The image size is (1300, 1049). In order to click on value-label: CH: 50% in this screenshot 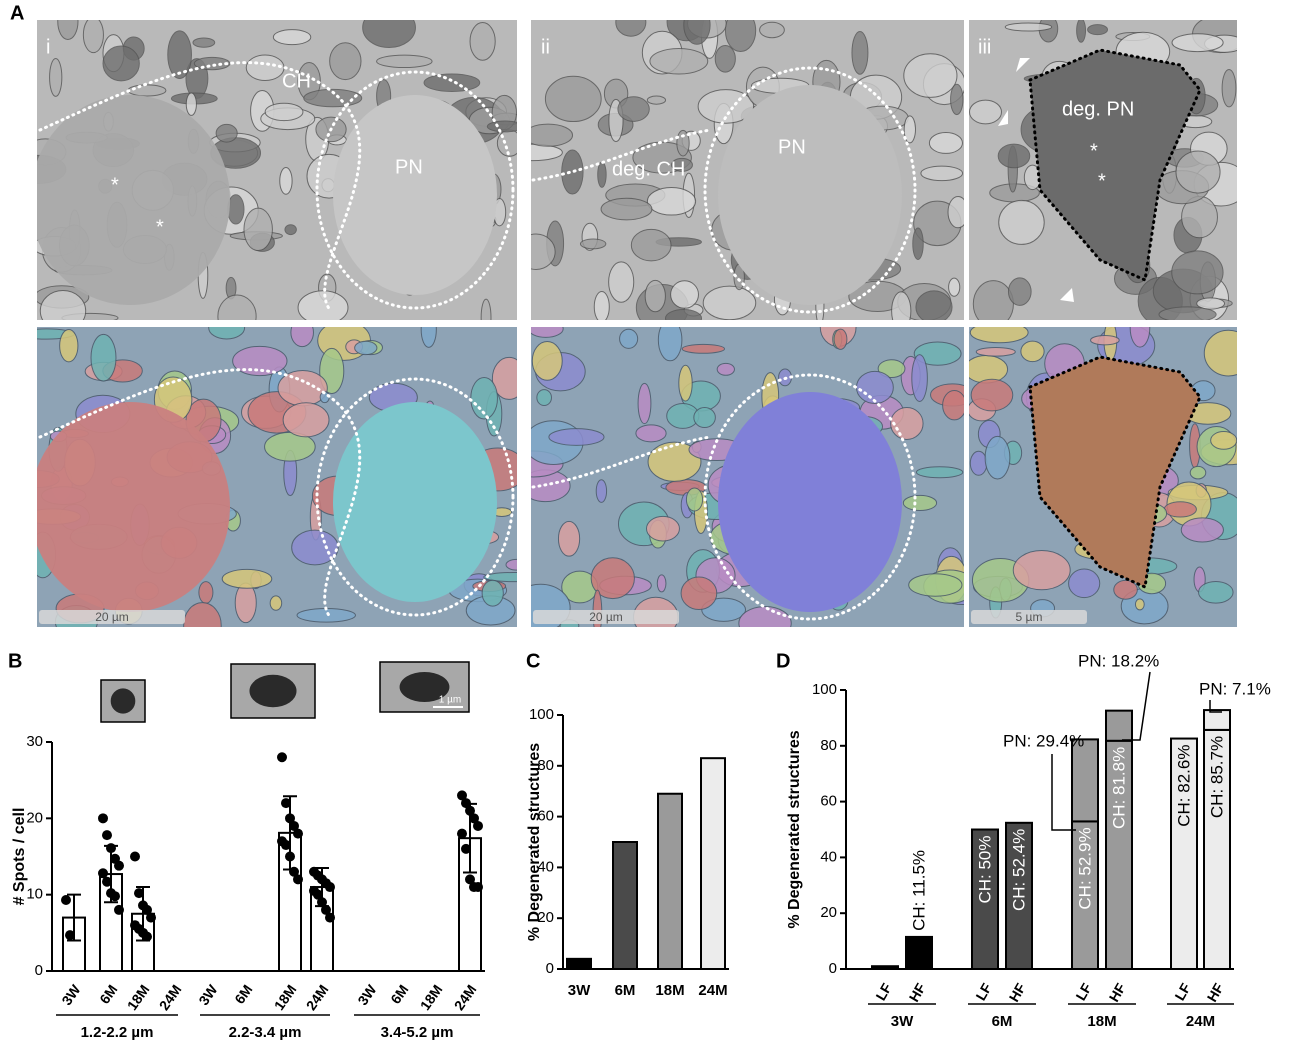, I will do `click(984, 870)`.